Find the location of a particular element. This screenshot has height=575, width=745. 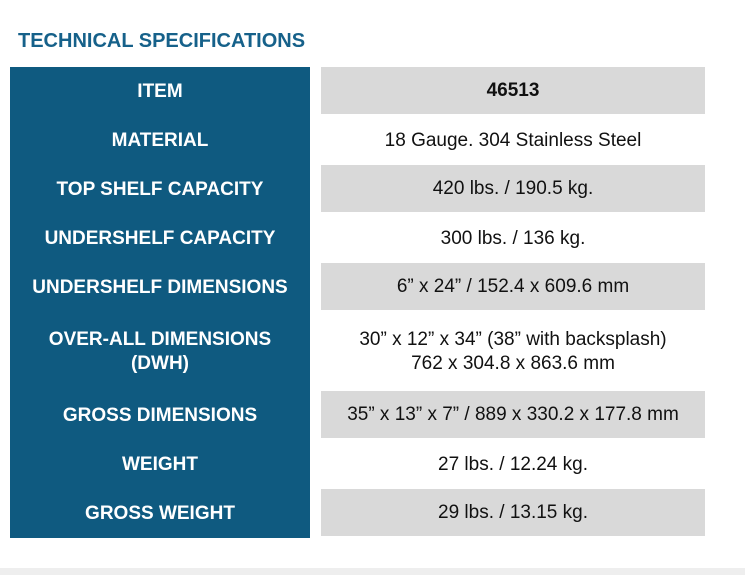

spec-label: GROSS WEIGHT is located at coordinates (160, 513).